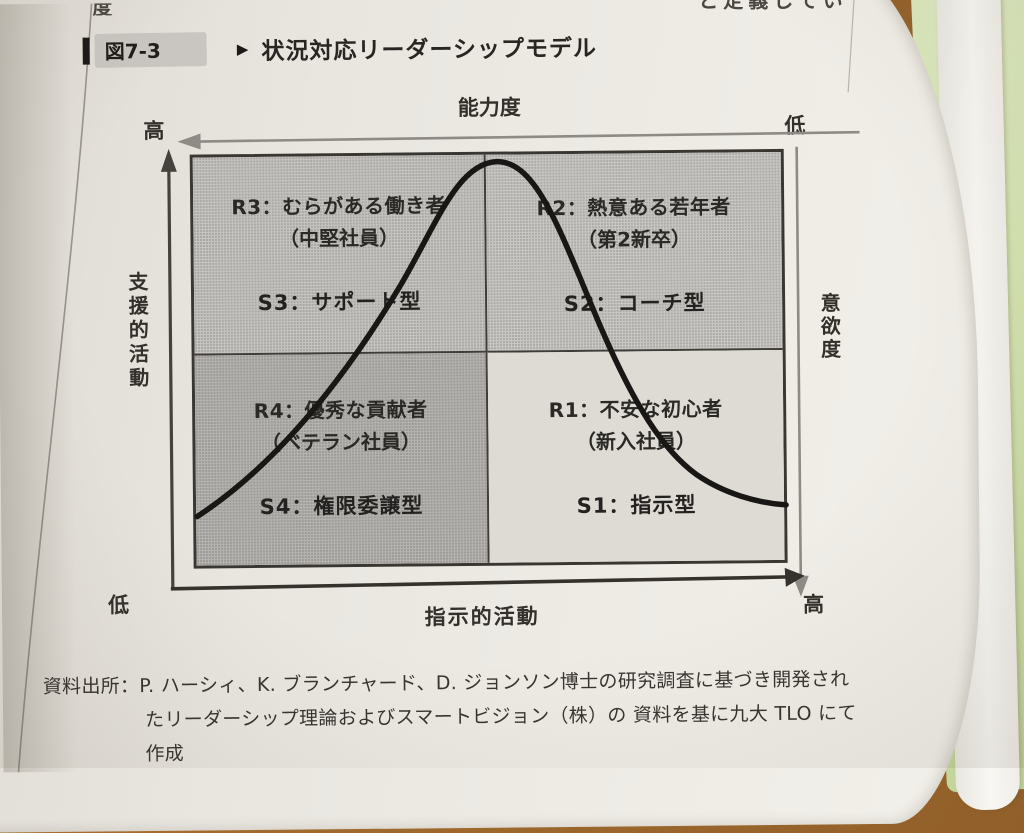 The image size is (1024, 833). I want to click on axis-label-supportive-activity: 支援的活動, so click(137, 331).